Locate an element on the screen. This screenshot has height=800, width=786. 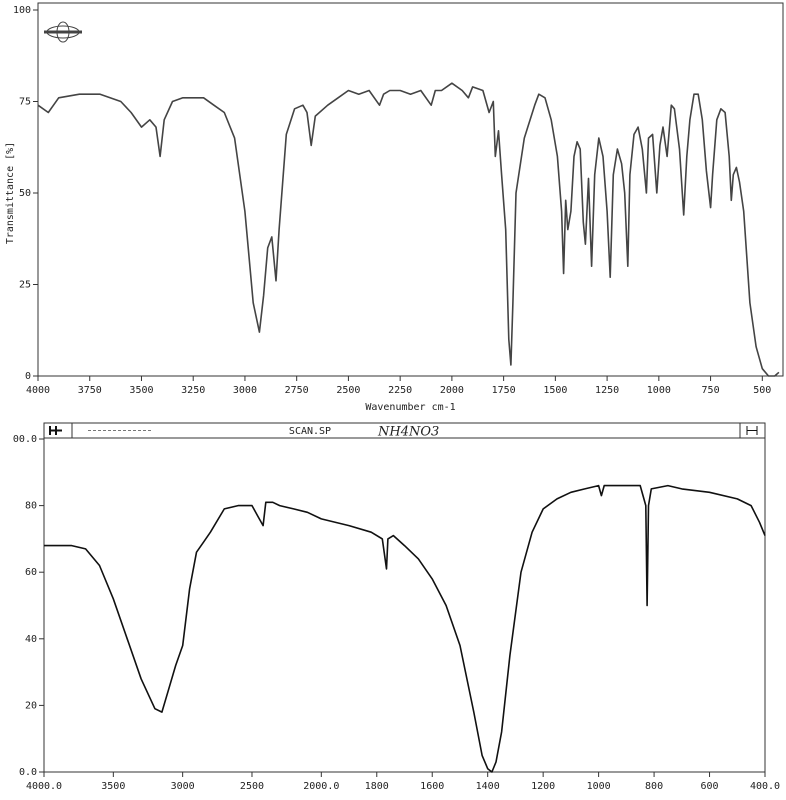
y-axis-label: Transmittance [%] is located at coordinates (10, 193).